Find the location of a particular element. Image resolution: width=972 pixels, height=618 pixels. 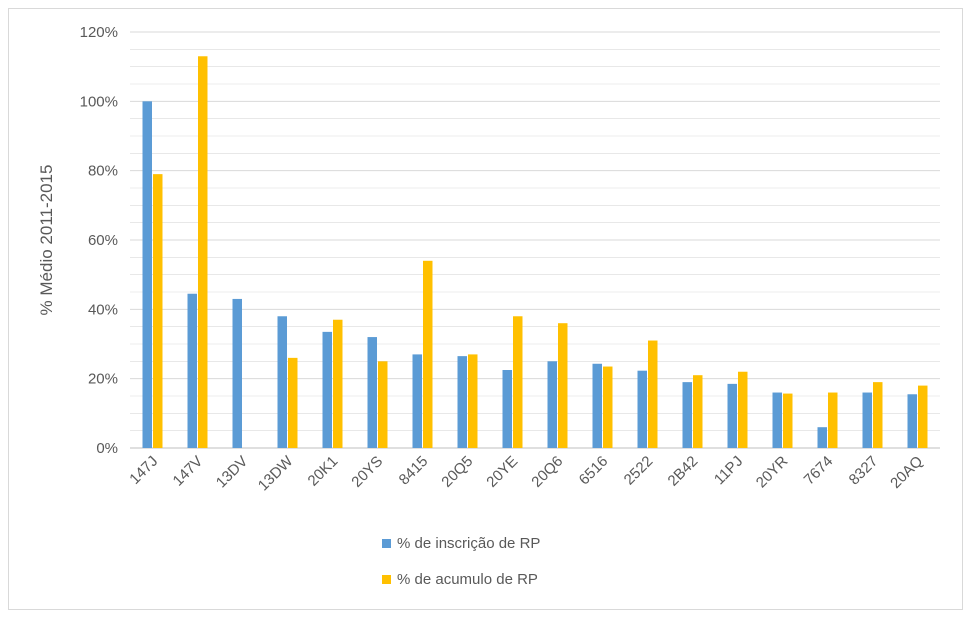

y-tick-label: 60% is located at coordinates (103, 240).